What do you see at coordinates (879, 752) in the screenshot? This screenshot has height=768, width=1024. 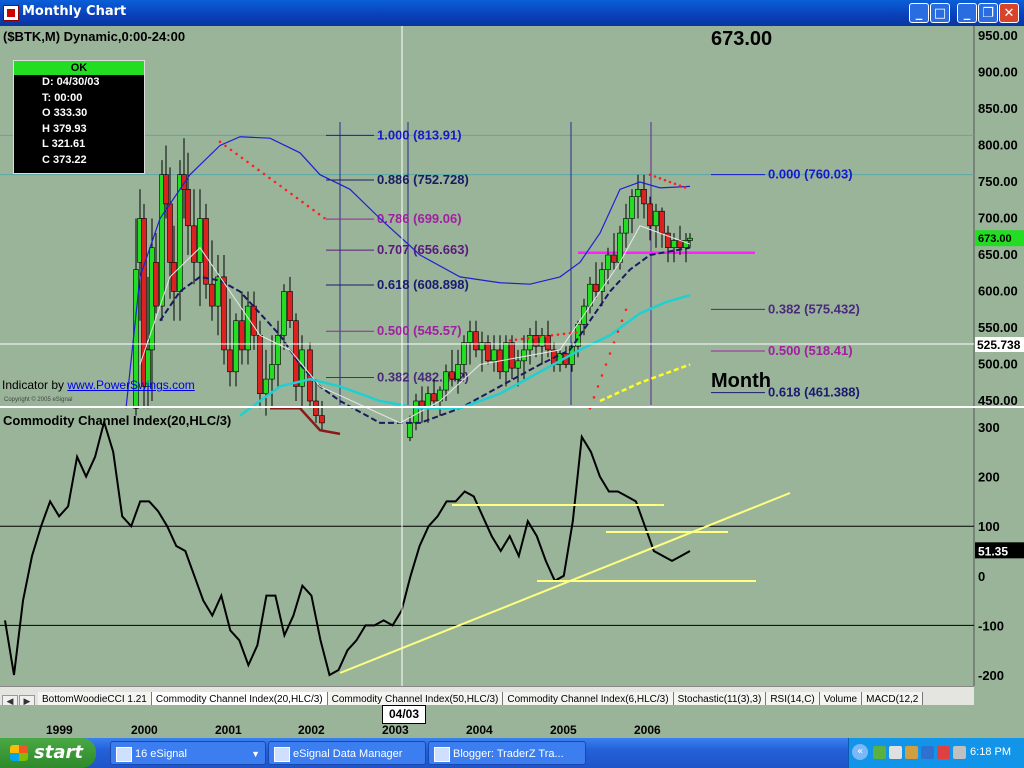 I see `network-icon` at bounding box center [879, 752].